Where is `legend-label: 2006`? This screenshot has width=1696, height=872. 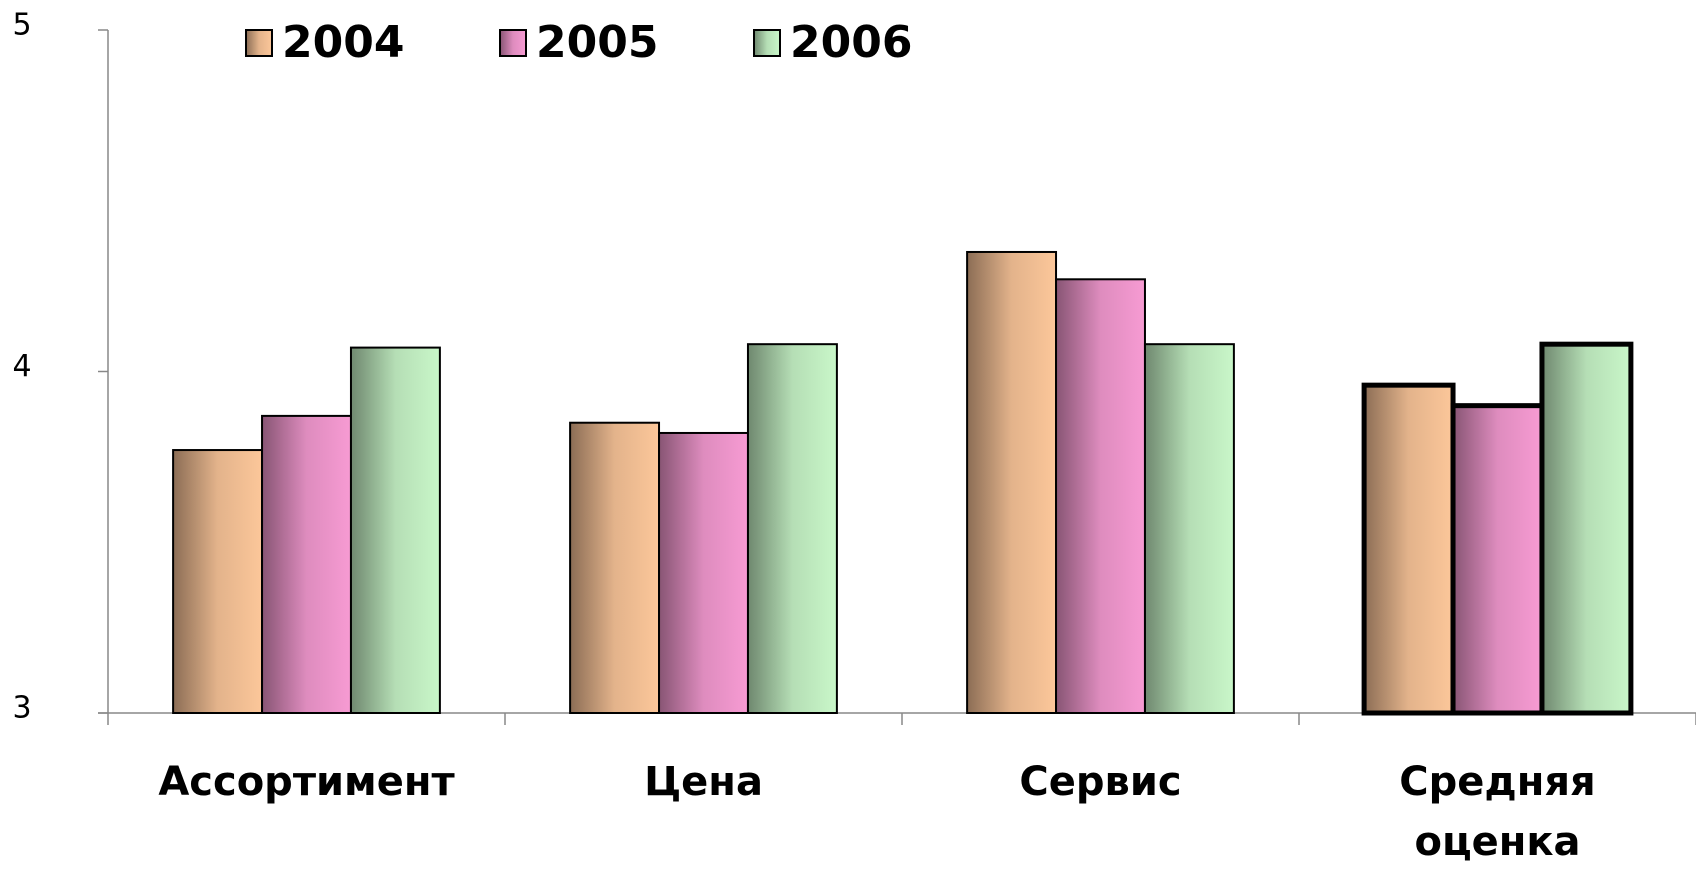
legend-label: 2006 is located at coordinates (851, 42).